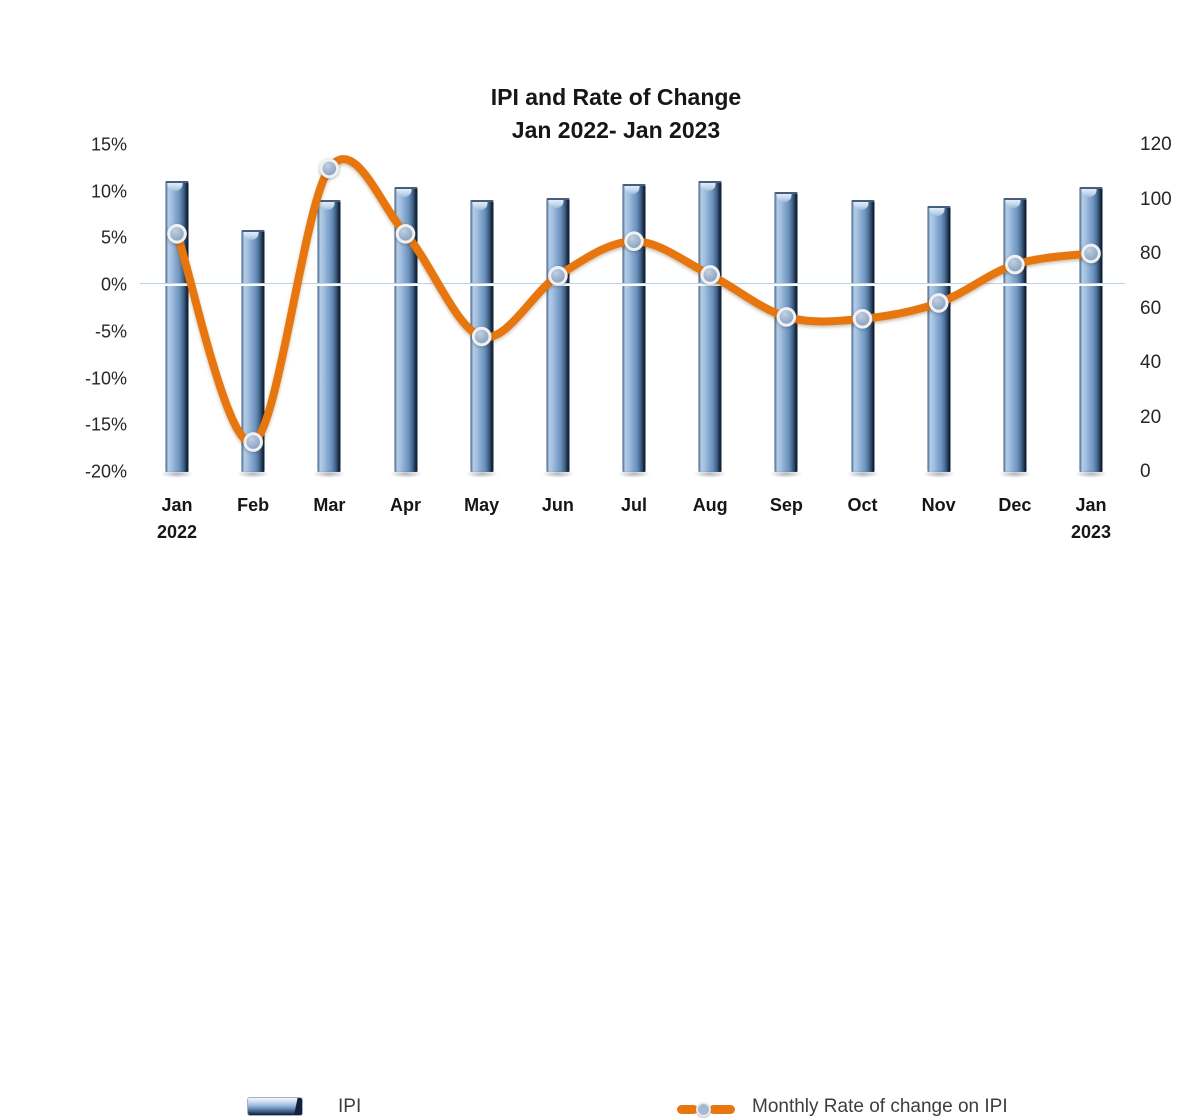  I want to click on x-label-month: Feb, so click(253, 505).